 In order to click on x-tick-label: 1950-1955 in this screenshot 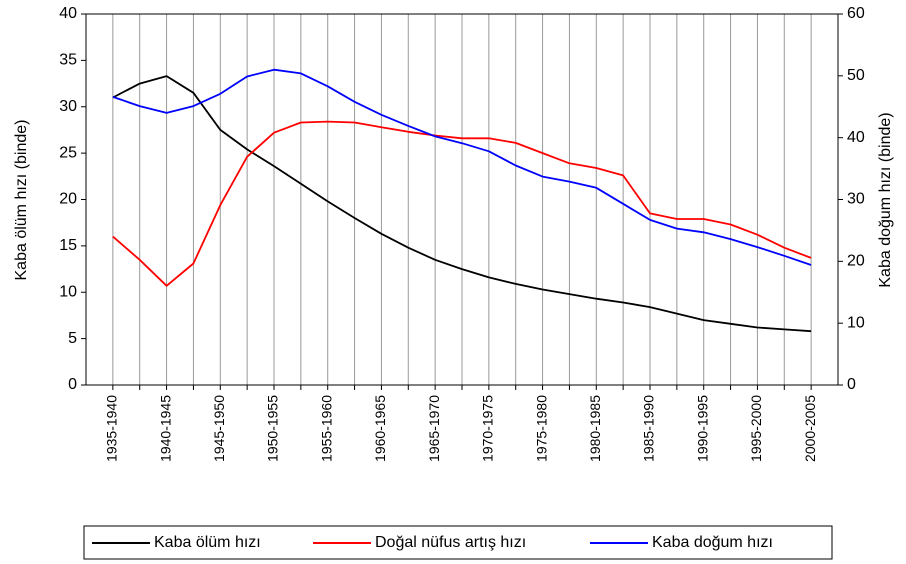, I will do `click(273, 428)`.